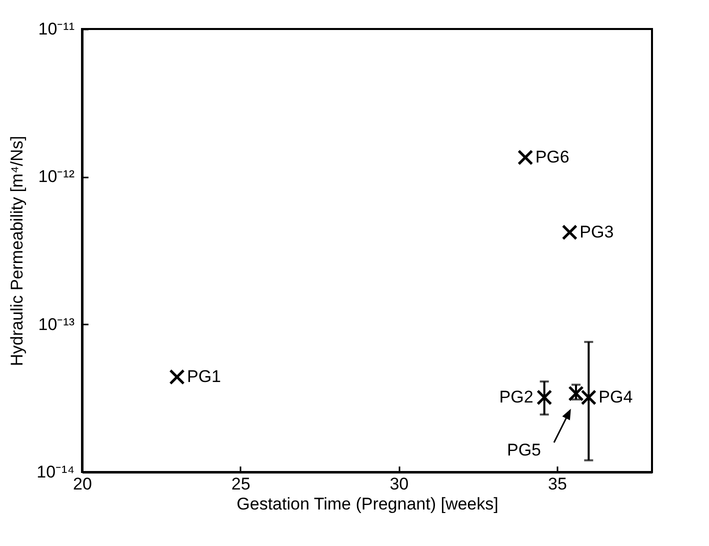  What do you see at coordinates (552, 156) in the screenshot?
I see `annotation: PG6` at bounding box center [552, 156].